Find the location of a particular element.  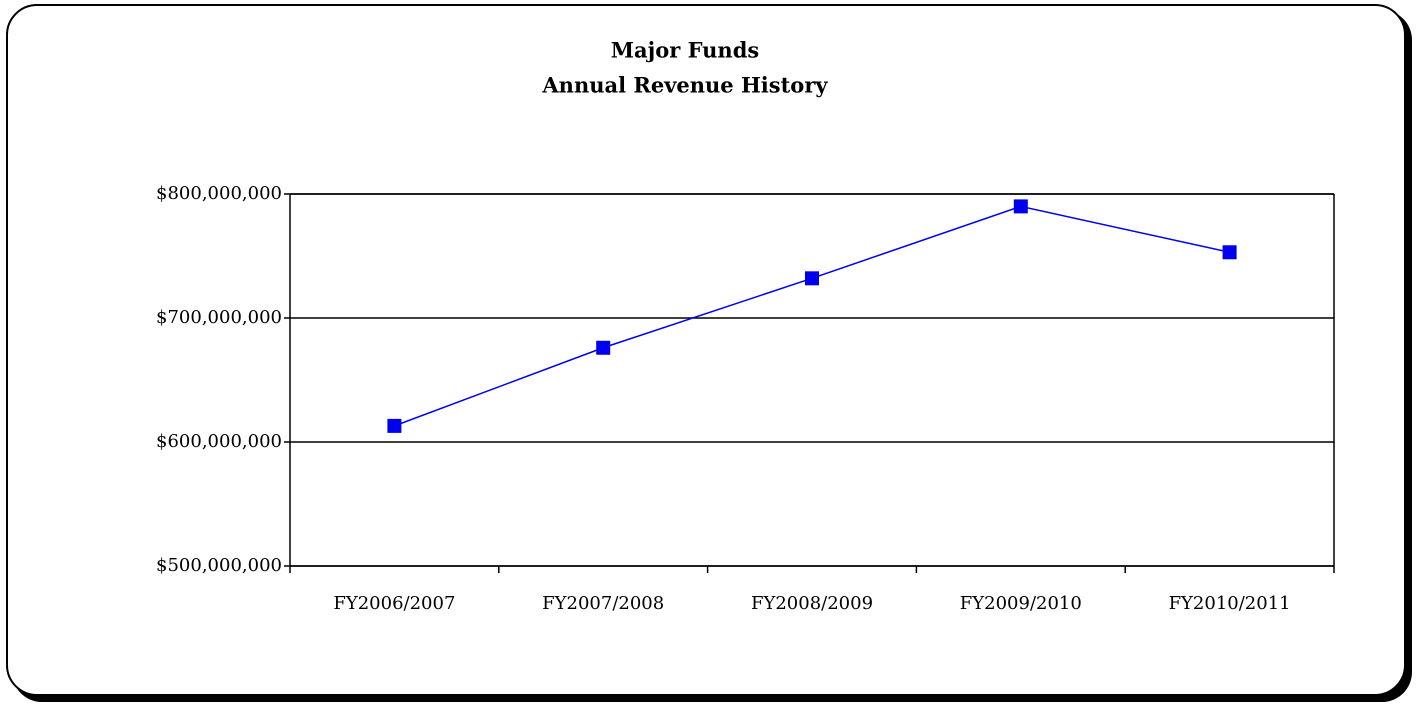

y-tick-label: $800,000,000 is located at coordinates (219, 193).